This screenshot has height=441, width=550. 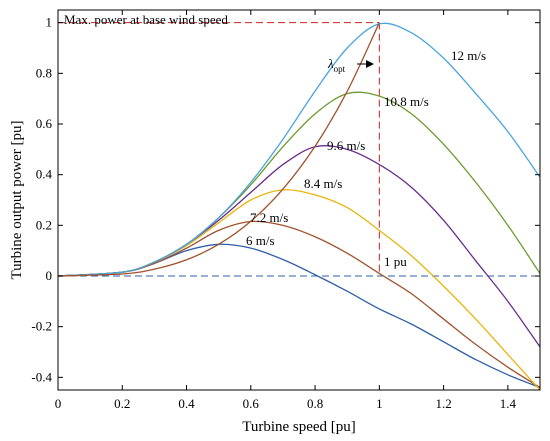 I want to click on x-tick-label: 0.2, so click(x=122, y=403).